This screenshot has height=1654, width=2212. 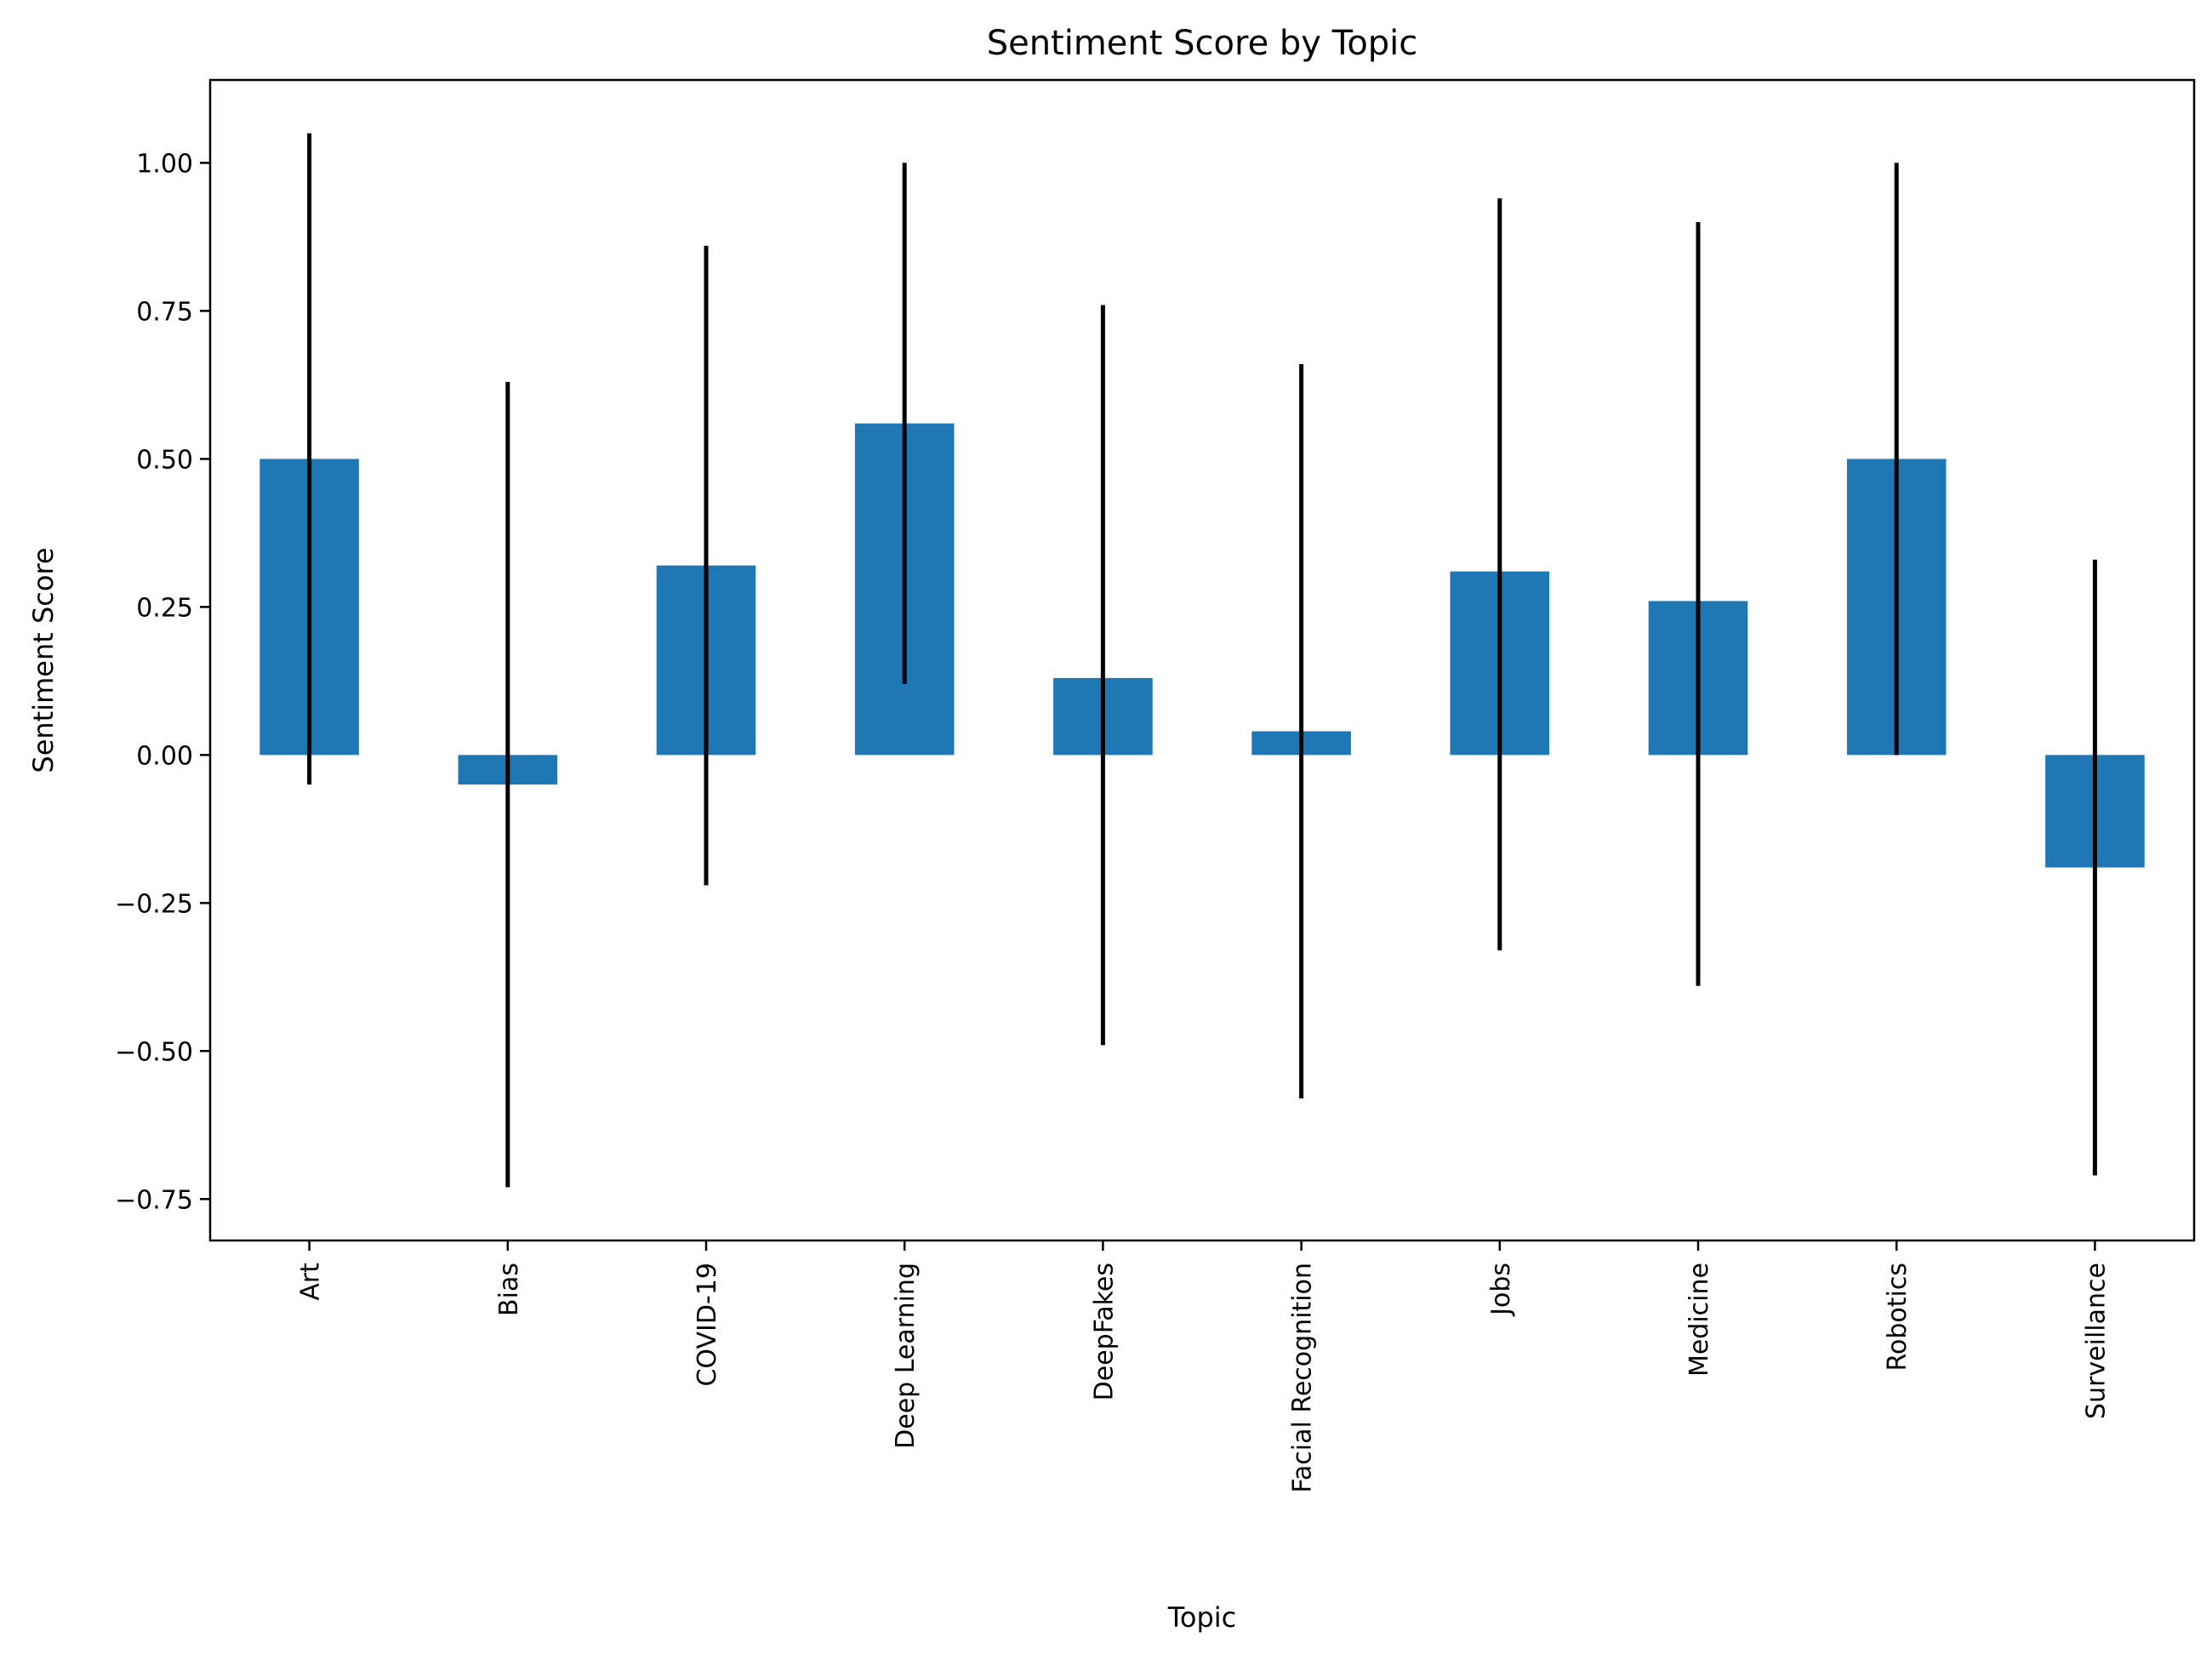 What do you see at coordinates (311, 1282) in the screenshot?
I see `x-tick-label: Art` at bounding box center [311, 1282].